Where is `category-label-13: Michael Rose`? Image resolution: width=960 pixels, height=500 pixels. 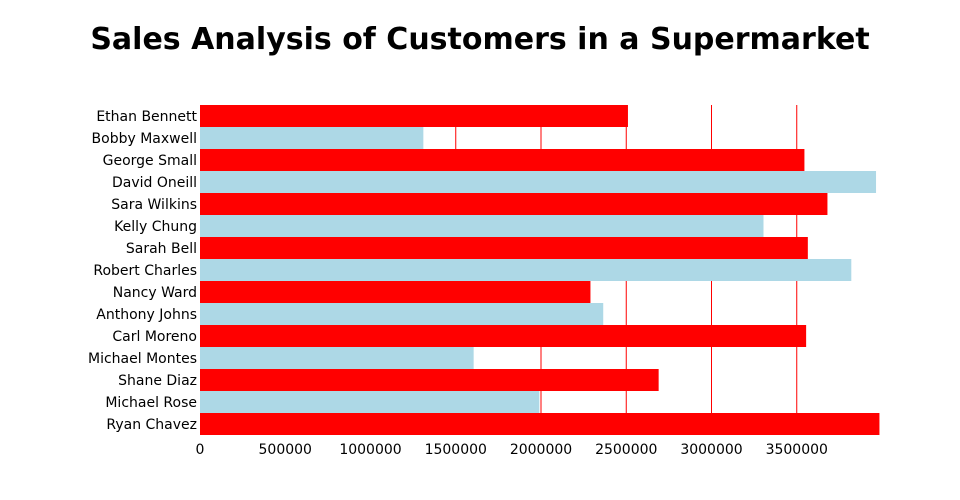
category-label-13: Michael Rose is located at coordinates (151, 403).